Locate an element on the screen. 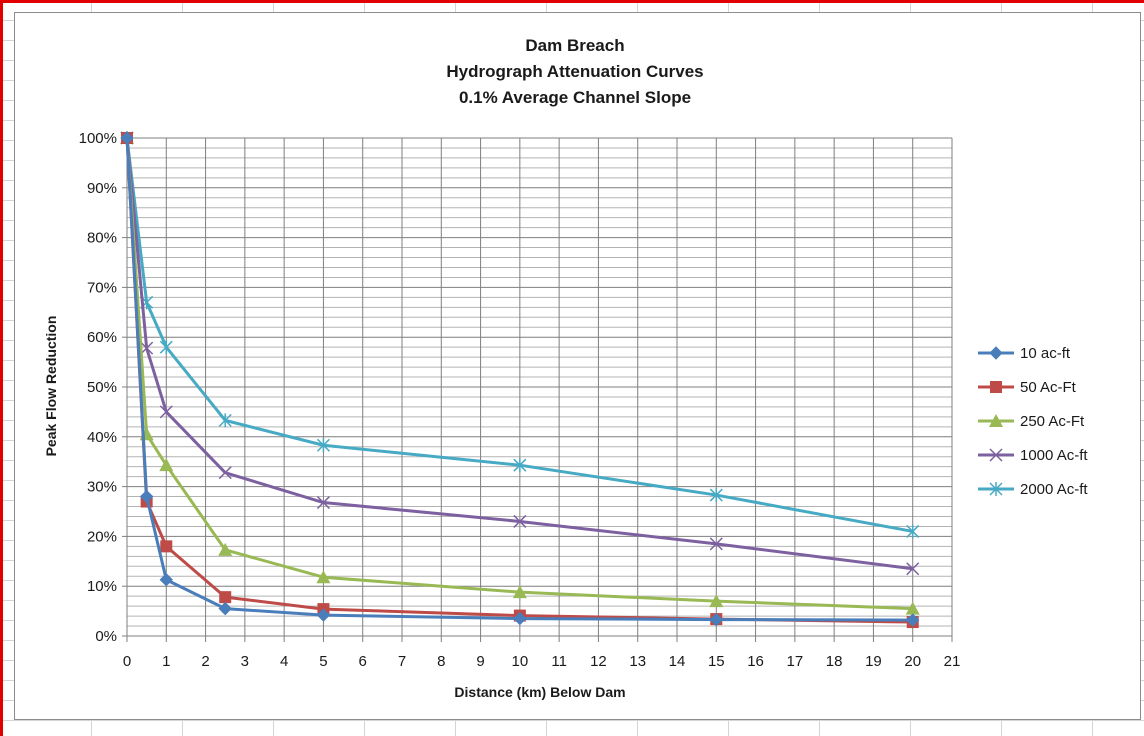 The height and width of the screenshot is (736, 1144). legend-item: 1000 Ac-ft is located at coordinates (1033, 455).